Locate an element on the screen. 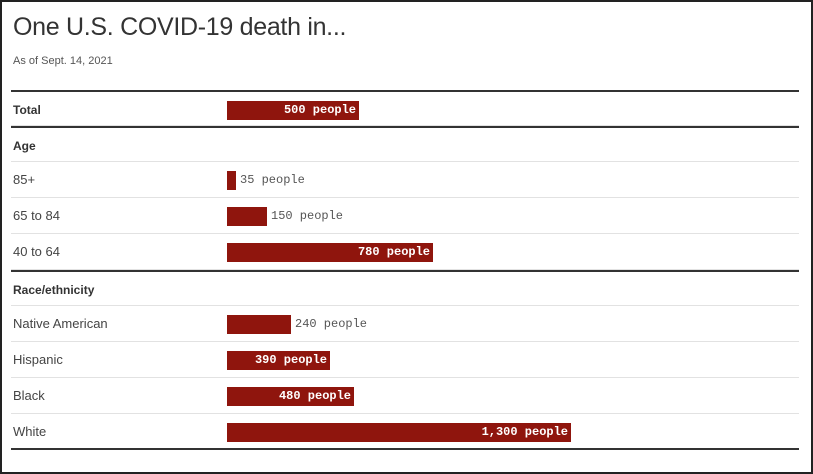  bar-value-label: 150 people is located at coordinates (307, 216).